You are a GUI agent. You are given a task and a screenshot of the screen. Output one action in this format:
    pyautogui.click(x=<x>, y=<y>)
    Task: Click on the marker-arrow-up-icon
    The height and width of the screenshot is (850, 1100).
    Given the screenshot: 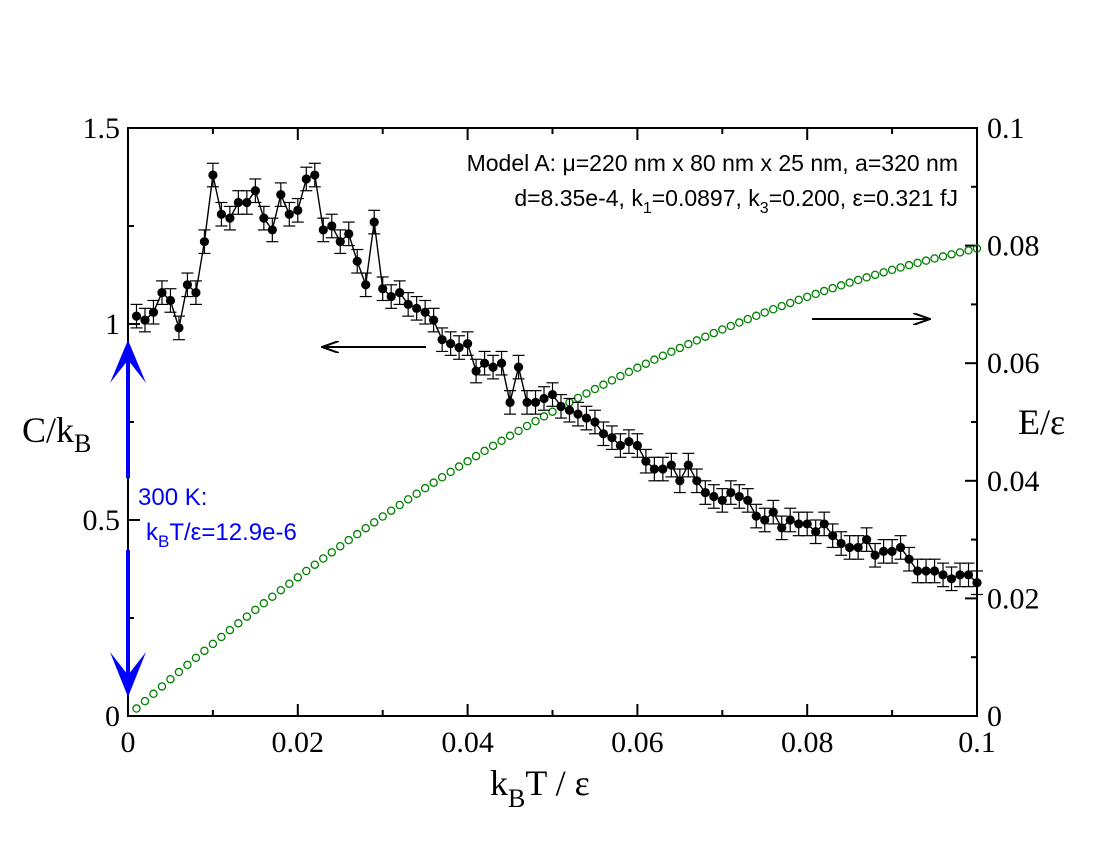 What is the action you would take?
    pyautogui.click(x=128, y=361)
    